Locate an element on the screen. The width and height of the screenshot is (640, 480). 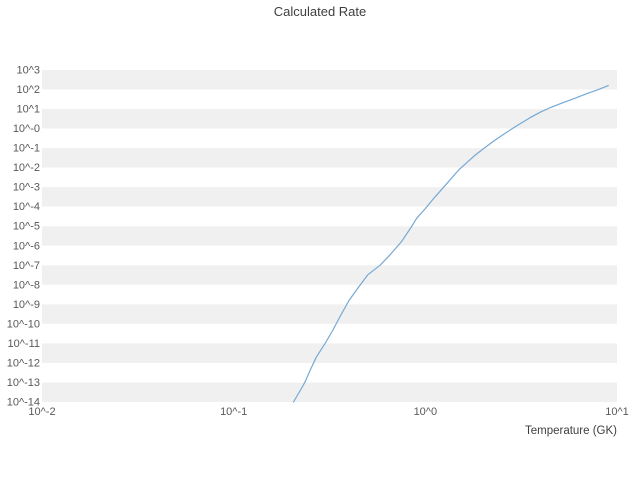
x-tick-label: 10^0 is located at coordinates (426, 412).